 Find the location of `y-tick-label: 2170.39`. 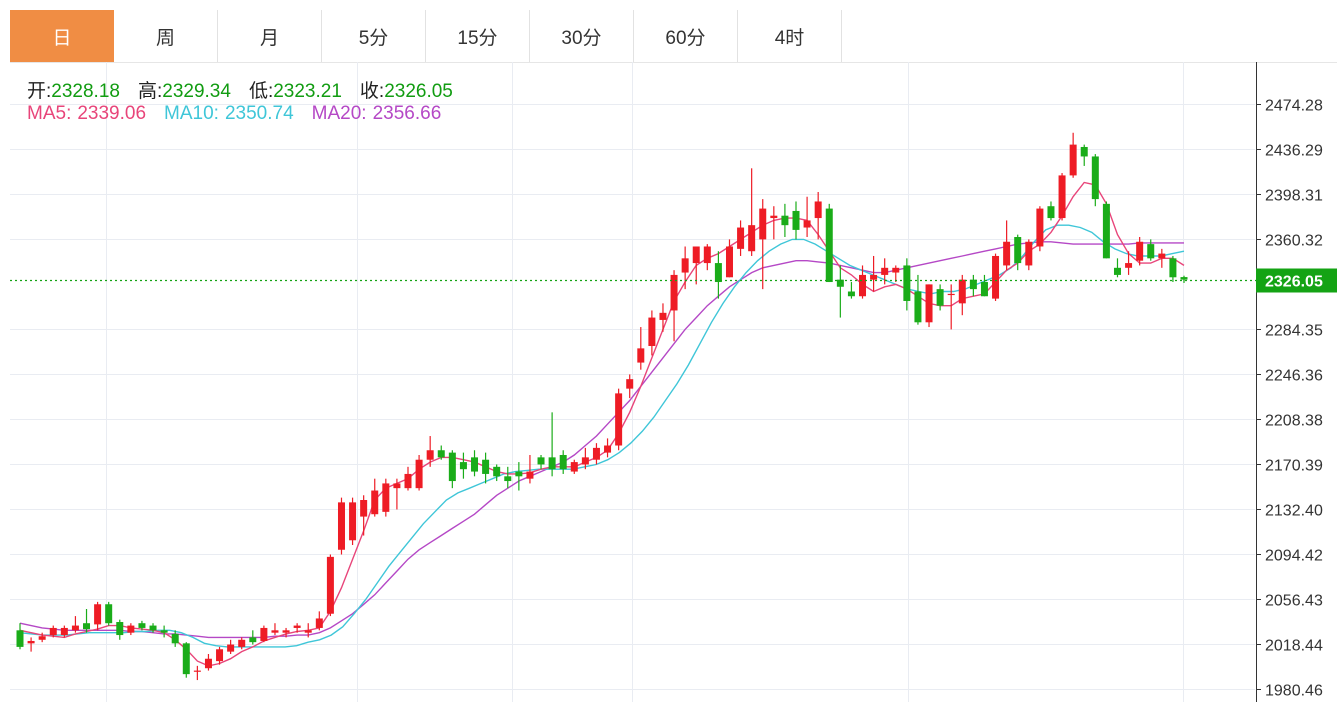

y-tick-label: 2170.39 is located at coordinates (1294, 466).